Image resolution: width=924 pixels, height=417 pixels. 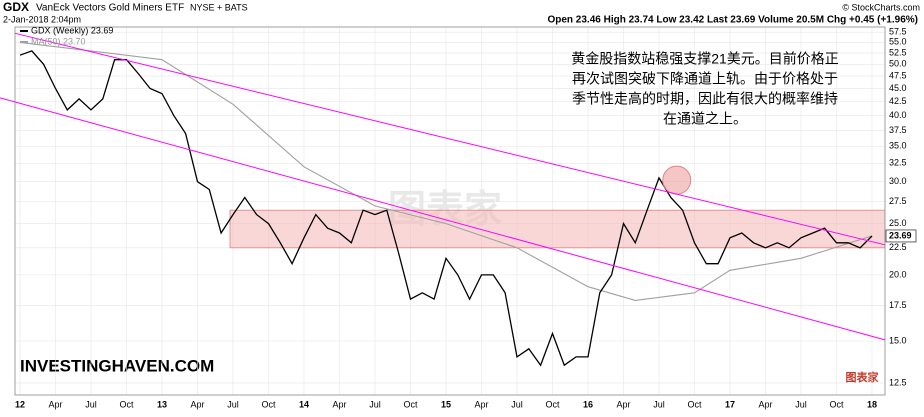 I want to click on annotation-line: 黄金股指数站稳强支撑21美元。目前价格正, so click(x=705, y=59).